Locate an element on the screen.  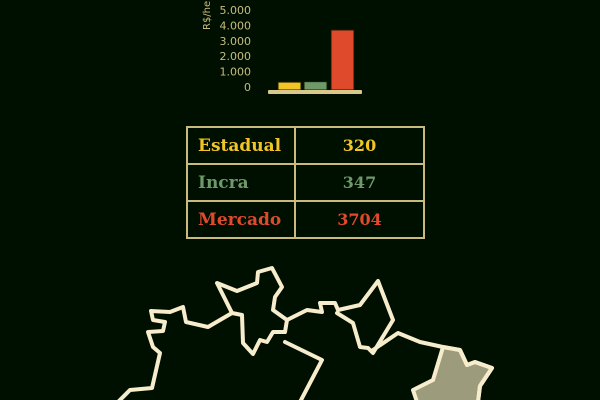
row-label-mercado: Mercado is located at coordinates (241, 219).